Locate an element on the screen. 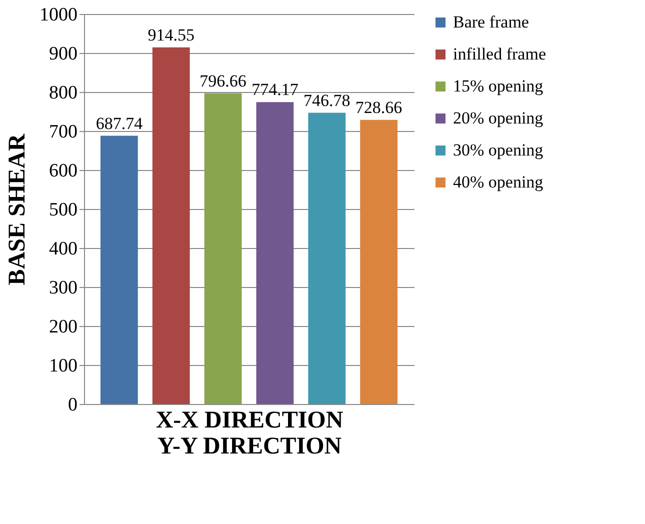 The width and height of the screenshot is (645, 524). y-tick-label: 400 is located at coordinates (63, 249).